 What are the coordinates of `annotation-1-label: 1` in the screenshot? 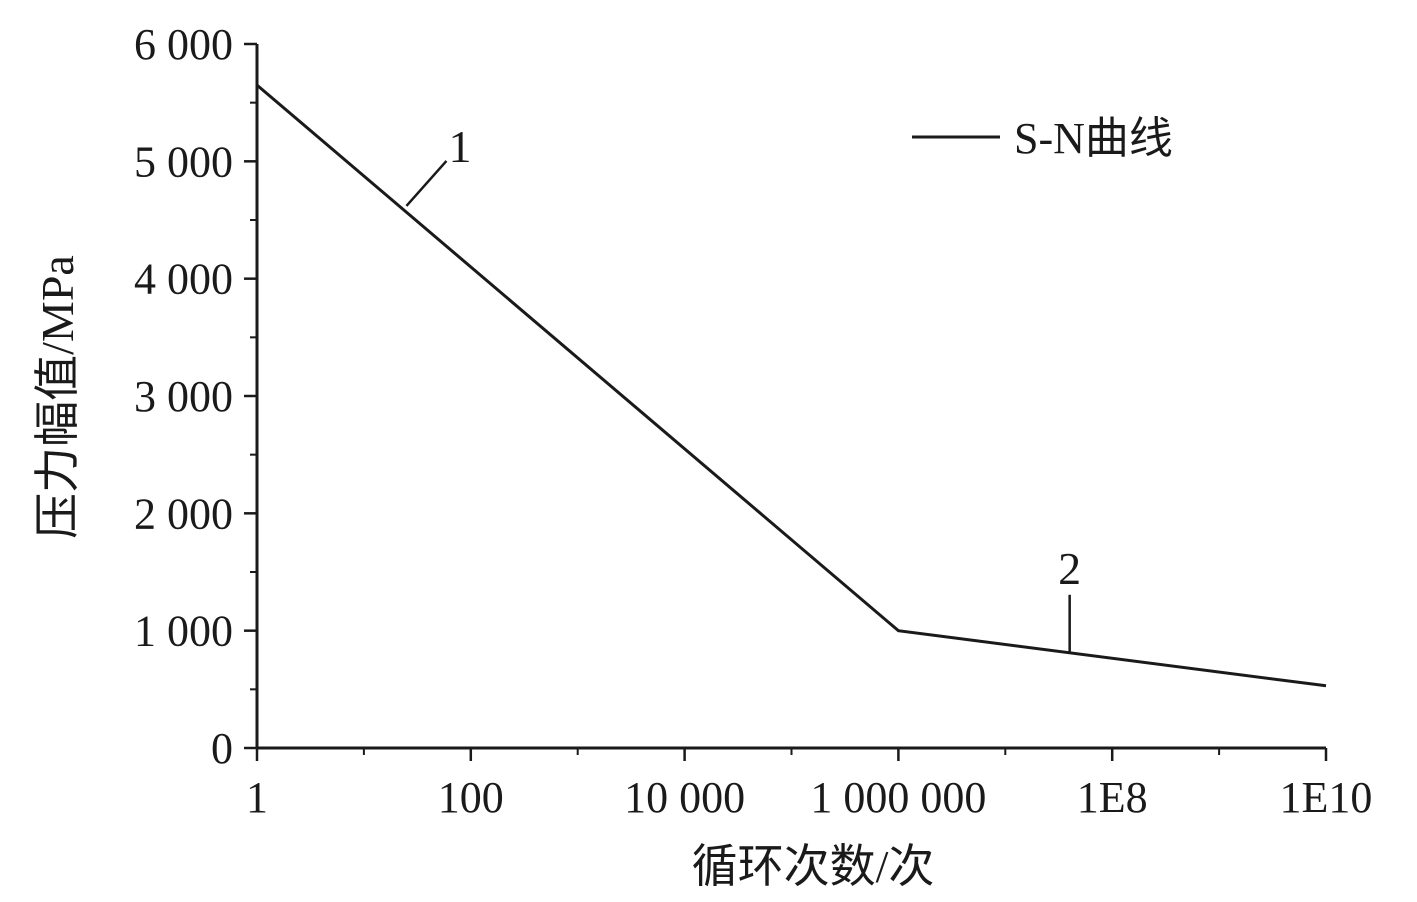 It's located at (459, 146).